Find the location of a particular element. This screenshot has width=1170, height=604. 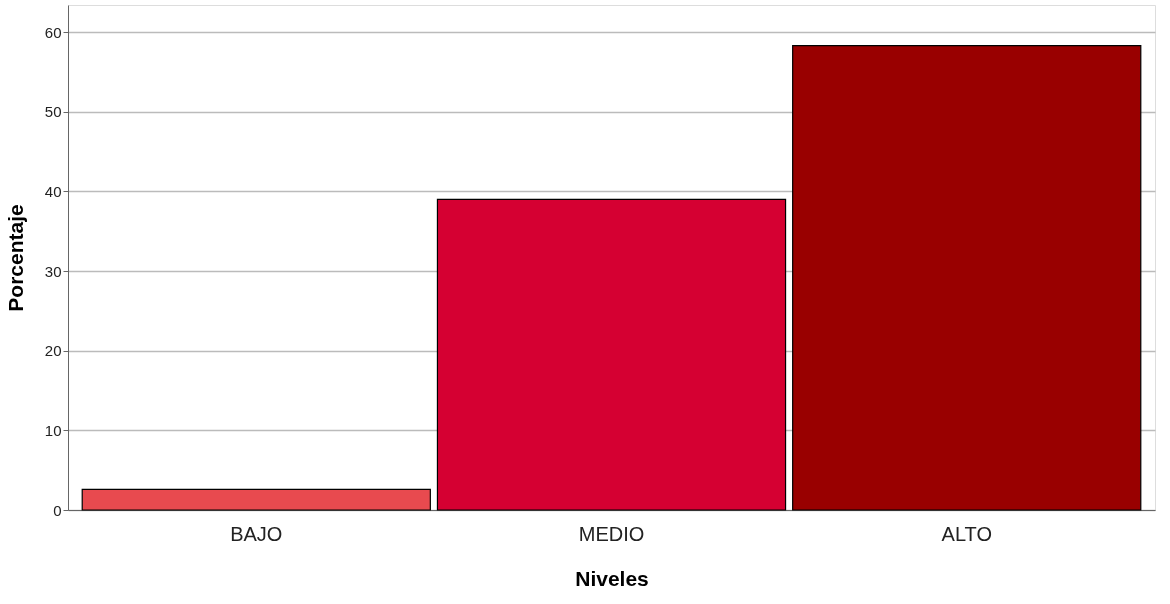

x-tick-label: ALTO is located at coordinates (966, 533).